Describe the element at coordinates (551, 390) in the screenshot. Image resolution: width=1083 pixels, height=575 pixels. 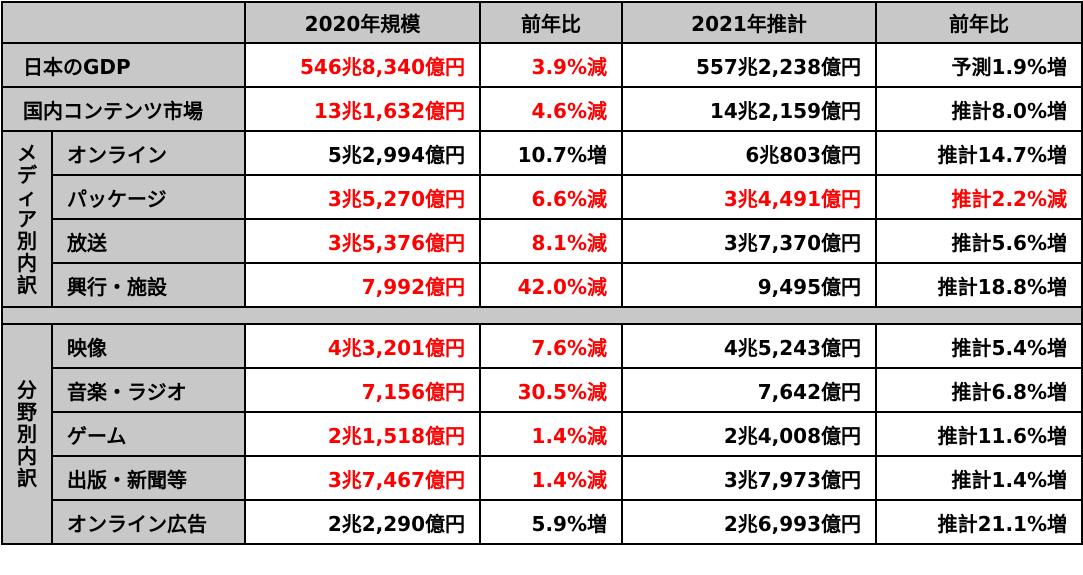
I see `yoy-2020: 30.5%減` at that location.